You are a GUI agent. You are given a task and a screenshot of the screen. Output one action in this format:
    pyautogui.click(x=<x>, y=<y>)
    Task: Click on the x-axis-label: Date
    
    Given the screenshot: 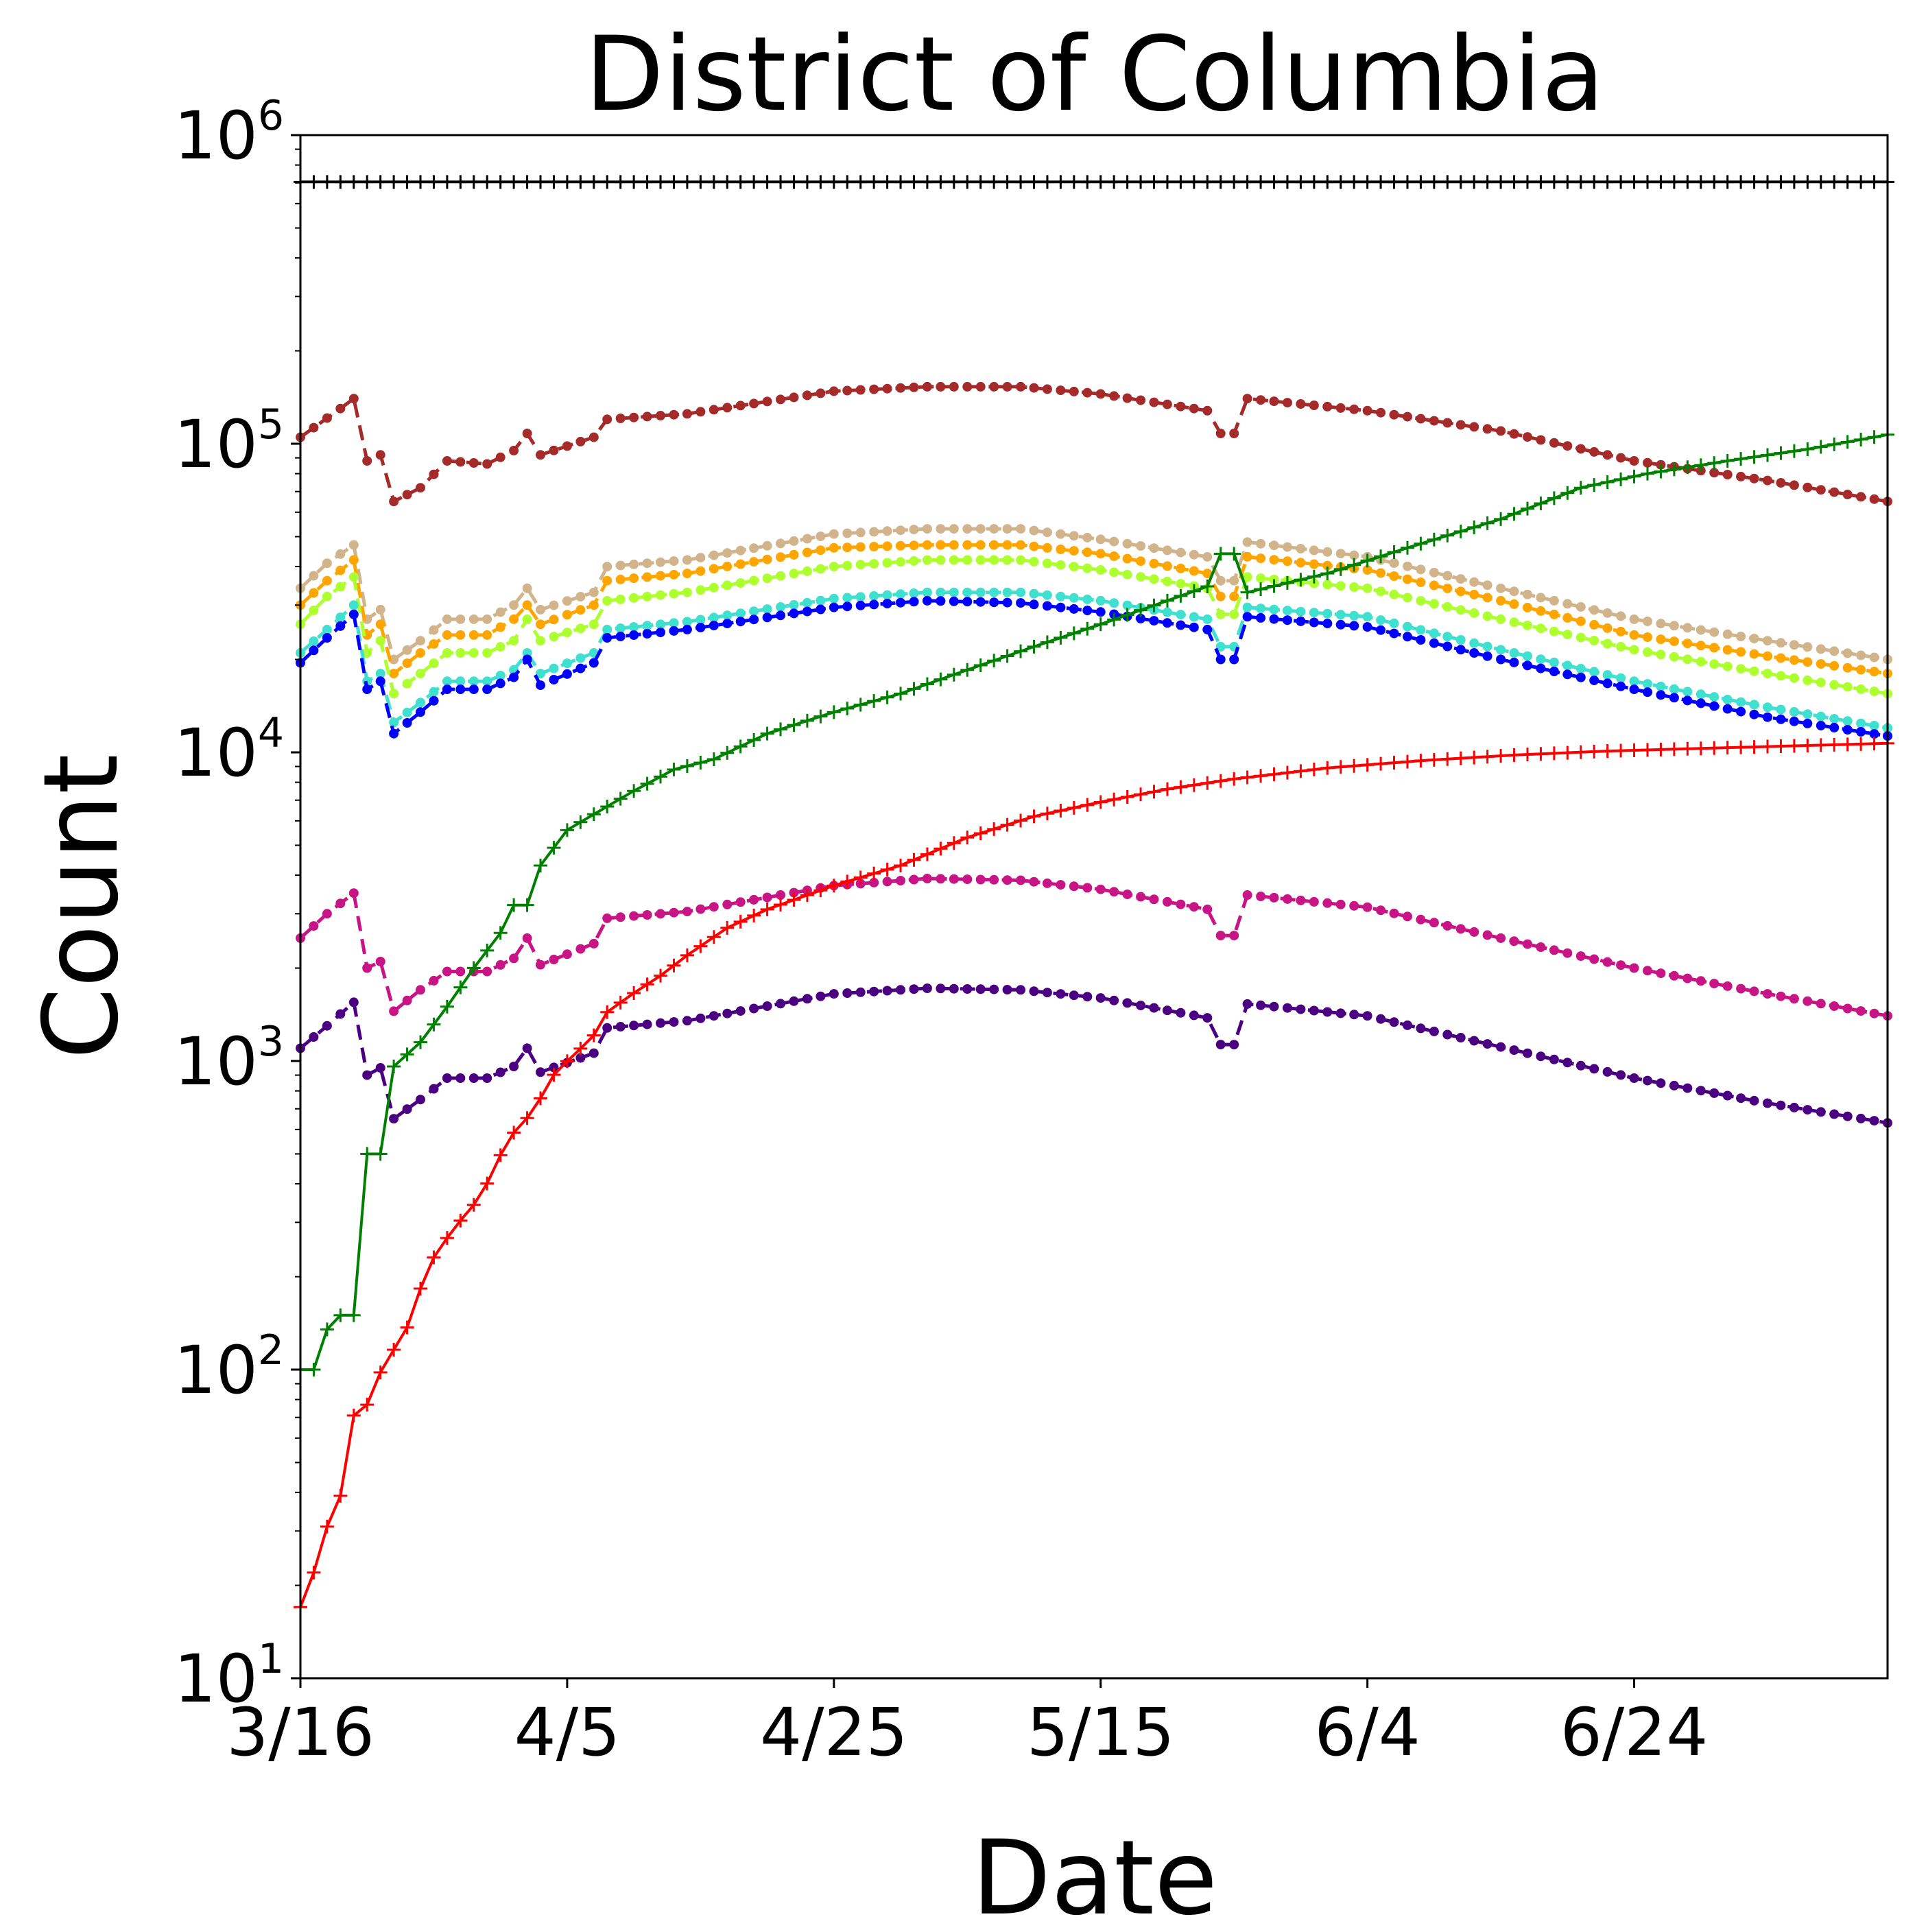 What is the action you would take?
    pyautogui.click(x=1095, y=1875)
    